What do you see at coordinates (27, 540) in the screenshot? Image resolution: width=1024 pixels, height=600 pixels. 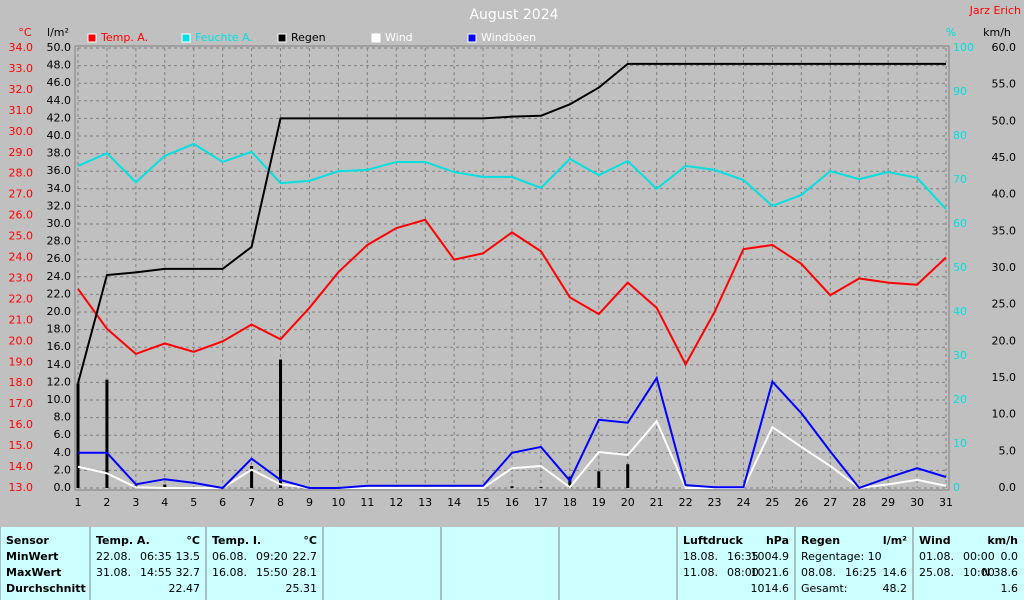 I see `table-cell: Sensor` at bounding box center [27, 540].